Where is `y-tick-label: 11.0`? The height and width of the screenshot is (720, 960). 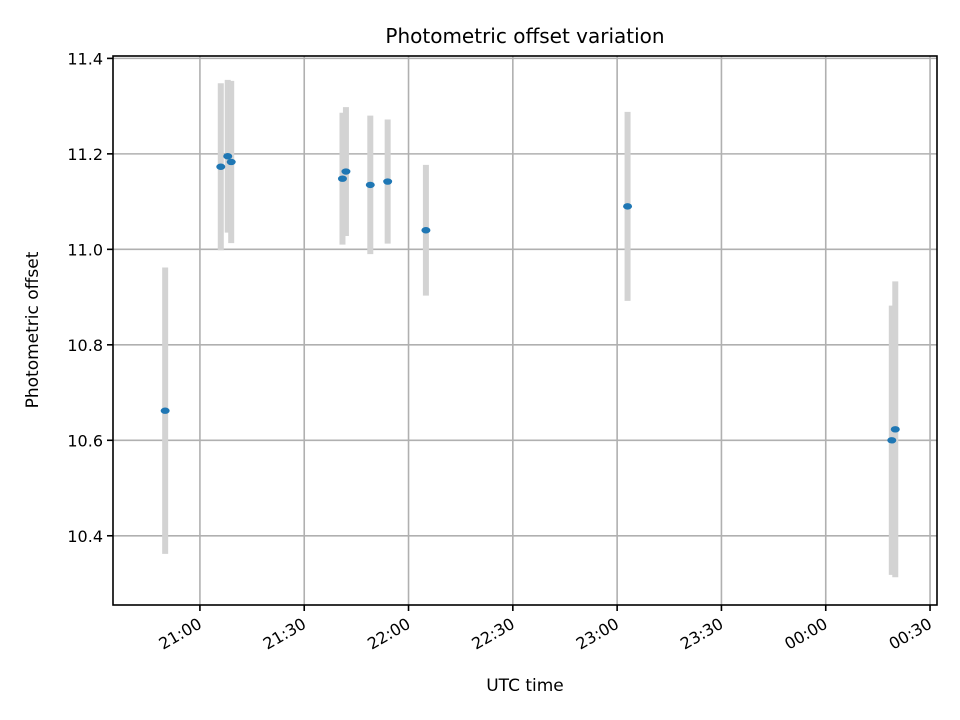
y-tick-label: 11.0 is located at coordinates (85, 249).